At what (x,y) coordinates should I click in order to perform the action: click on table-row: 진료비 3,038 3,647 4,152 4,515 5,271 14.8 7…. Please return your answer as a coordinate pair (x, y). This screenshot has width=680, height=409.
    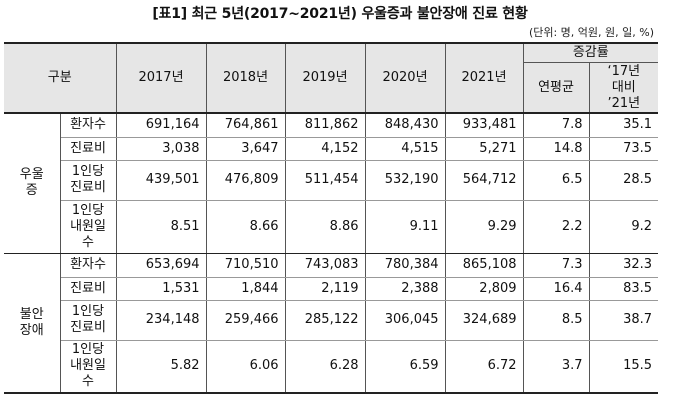
    Looking at the image, I should click on (331, 149).